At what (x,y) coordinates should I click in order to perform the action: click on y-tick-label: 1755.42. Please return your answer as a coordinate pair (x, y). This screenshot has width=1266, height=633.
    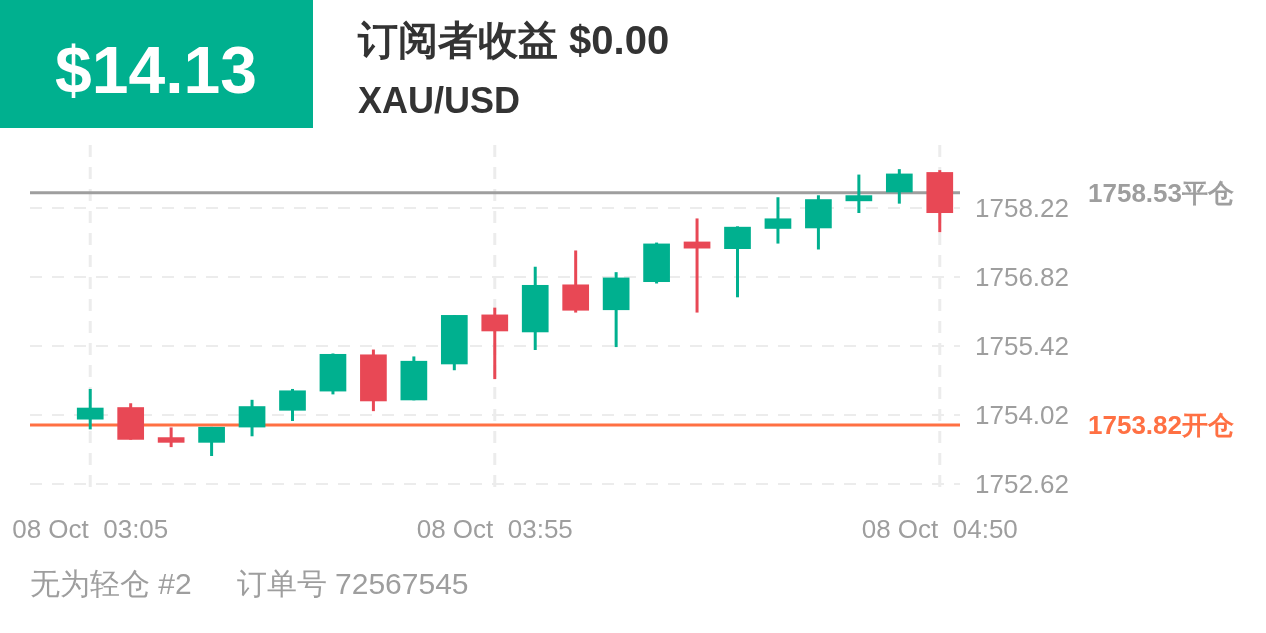
    Looking at the image, I should click on (1022, 346).